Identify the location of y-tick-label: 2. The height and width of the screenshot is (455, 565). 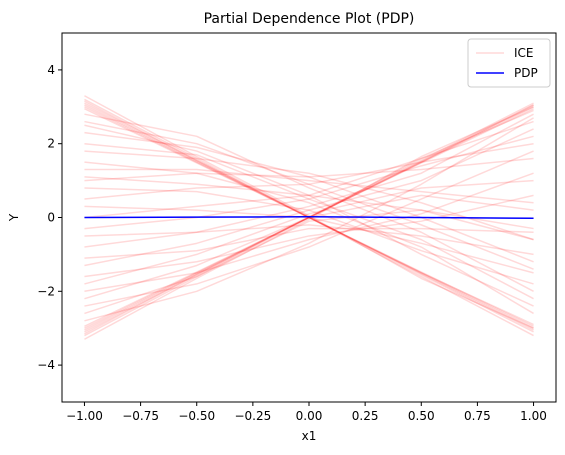
(51, 144).